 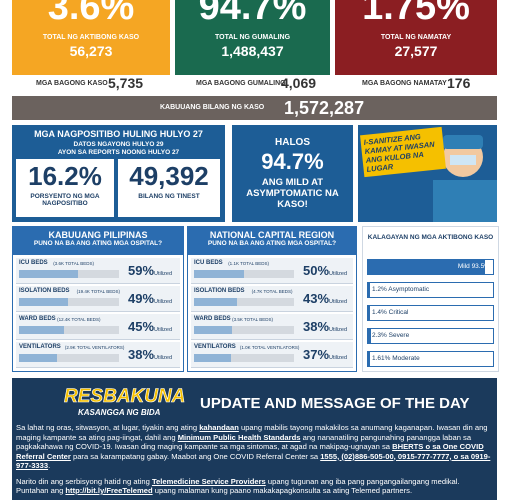 What do you see at coordinates (79, 319) in the screenshot?
I see `row-total: (12.4K TOTAL BEDS)` at bounding box center [79, 319].